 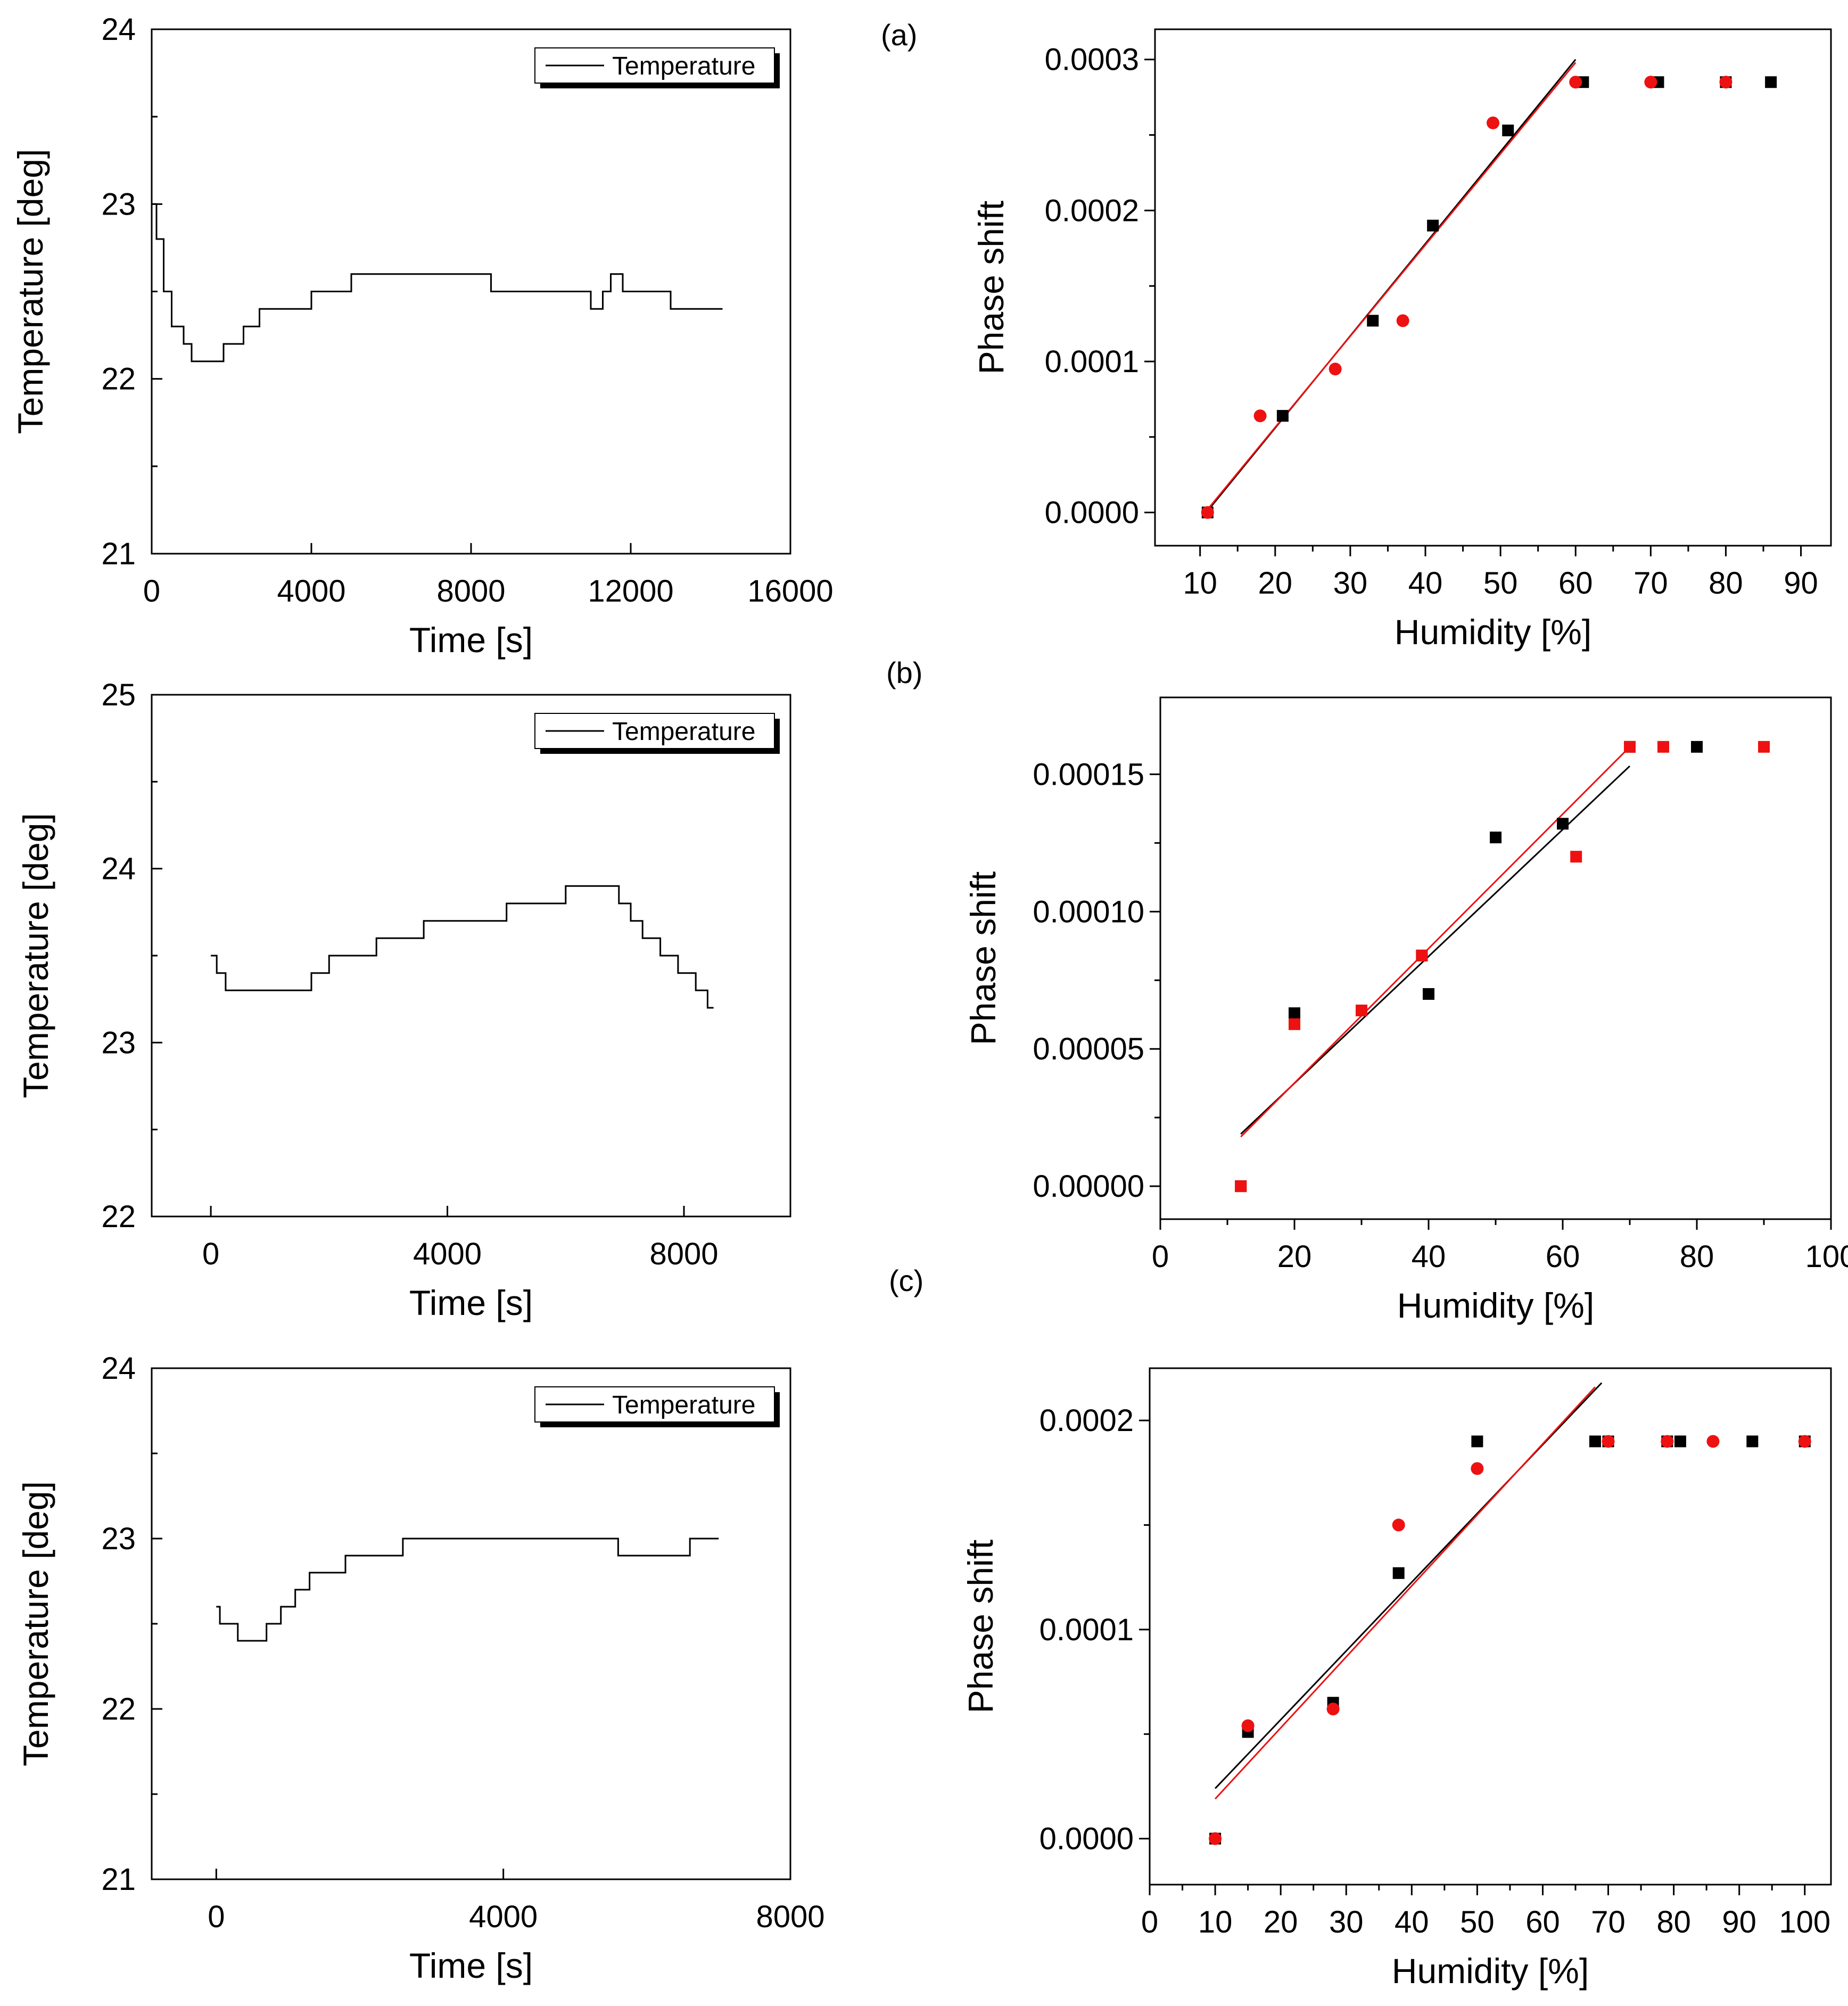 I want to click on panel-label: (c), so click(x=906, y=1280).